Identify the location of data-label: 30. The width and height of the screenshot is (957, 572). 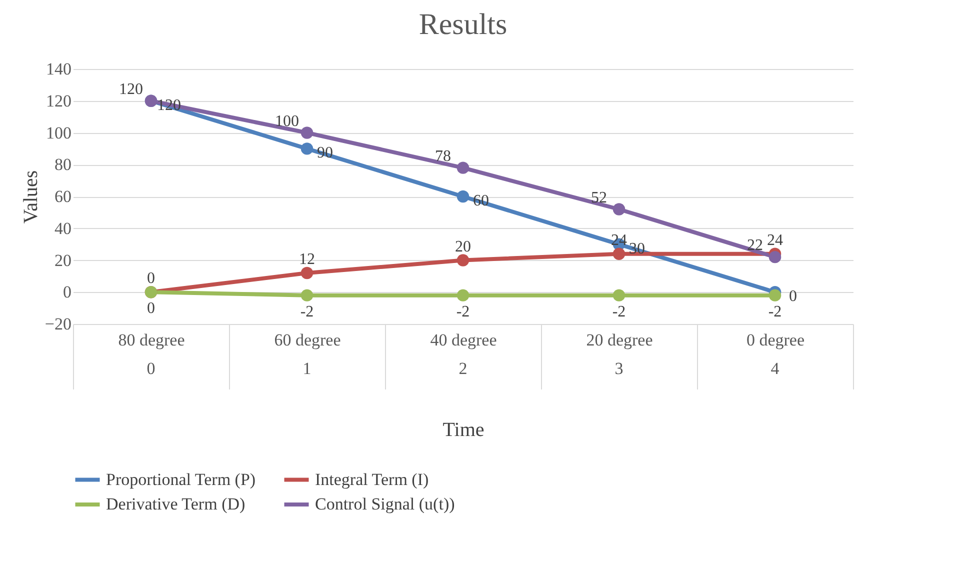
(637, 249).